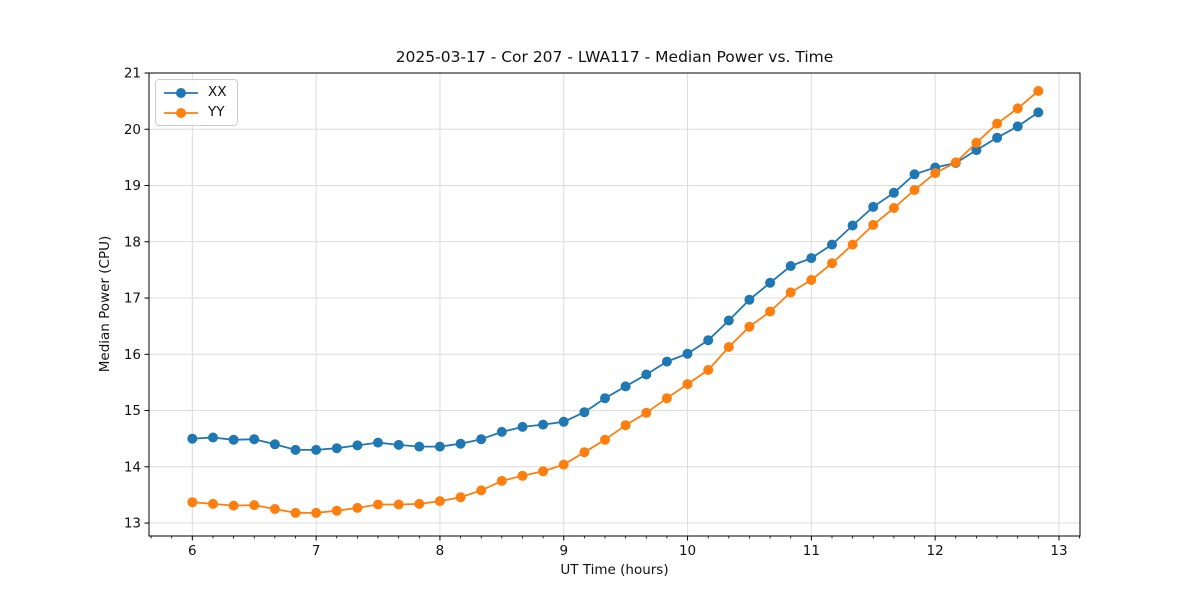 The width and height of the screenshot is (1200, 600). Describe the element at coordinates (811, 551) in the screenshot. I see `svg-text: 11` at that location.